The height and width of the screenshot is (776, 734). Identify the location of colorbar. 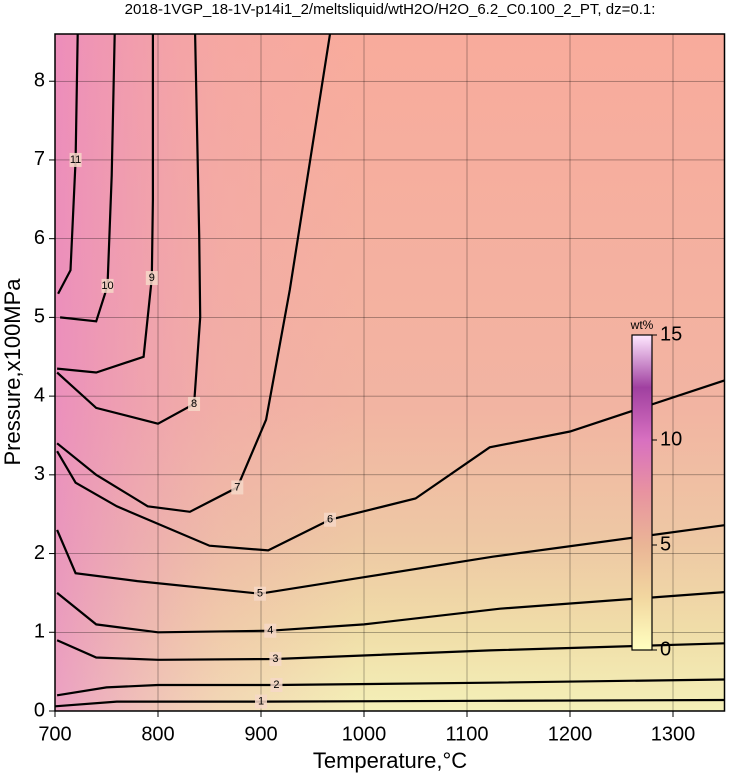
(642, 492).